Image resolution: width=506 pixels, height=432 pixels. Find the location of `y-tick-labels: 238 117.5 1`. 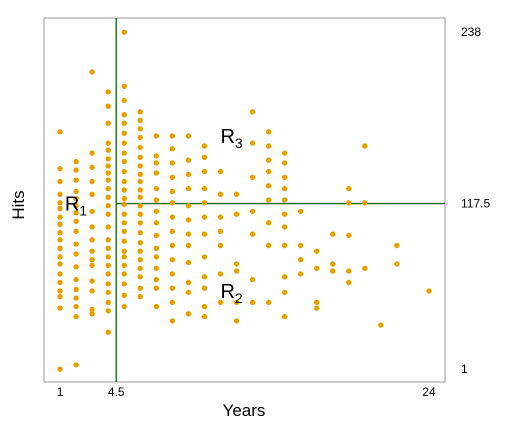

y-tick-labels: 238 117.5 1 is located at coordinates (475, 200).